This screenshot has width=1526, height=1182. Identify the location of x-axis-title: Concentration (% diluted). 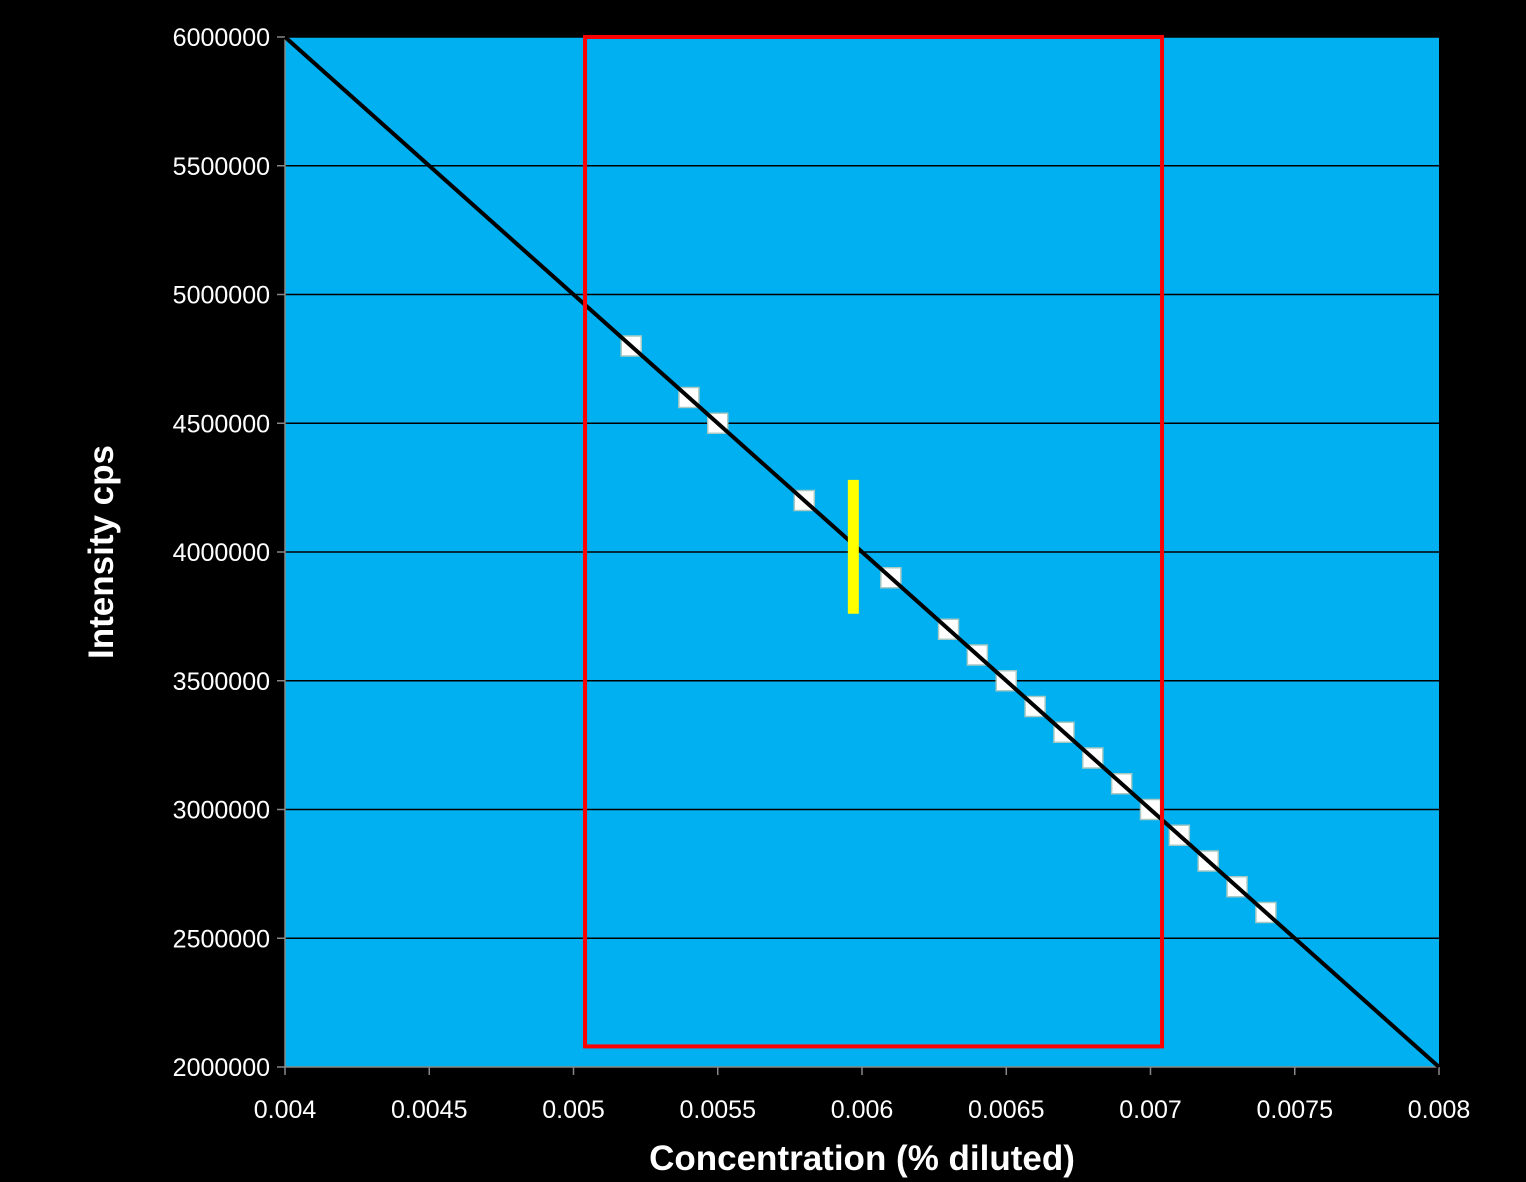
(862, 1158).